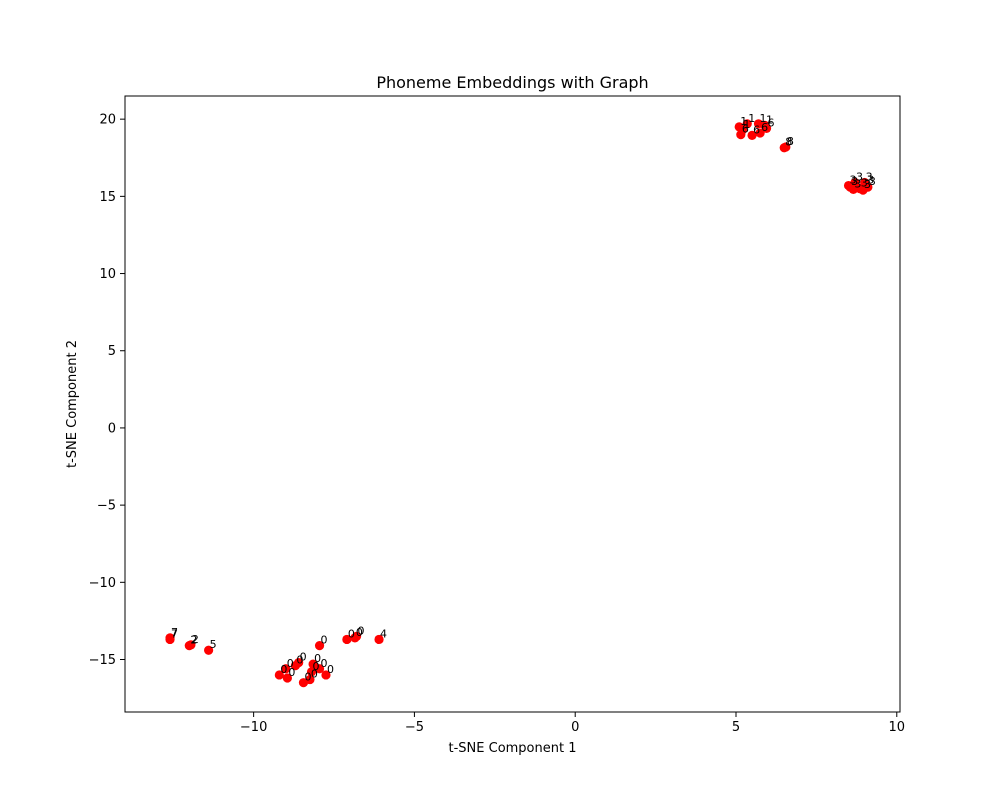 The width and height of the screenshot is (1000, 804). What do you see at coordinates (72, 404) in the screenshot?
I see `y-axis-label: t-SNE Component 2` at bounding box center [72, 404].